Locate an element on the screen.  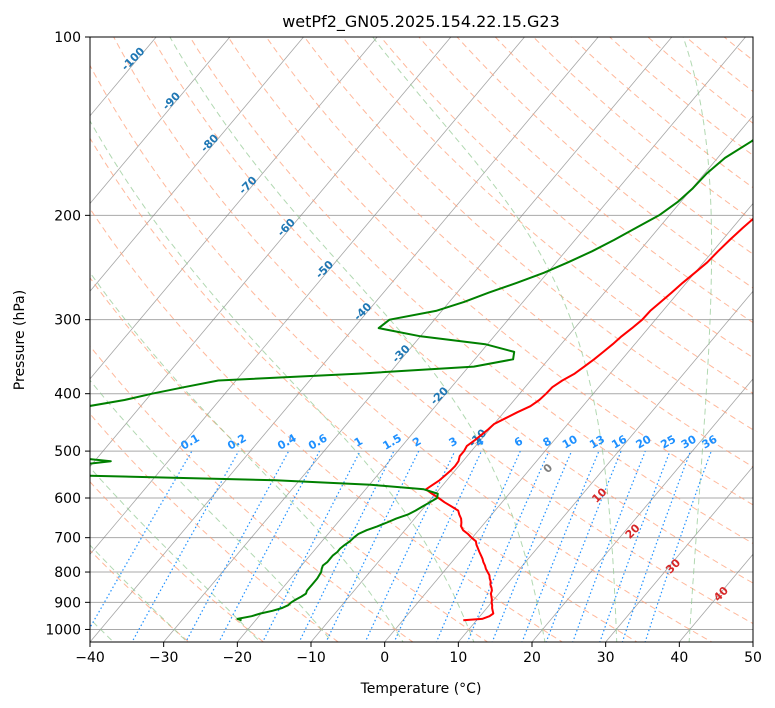
x-tick-label: −10 is located at coordinates (311, 658).